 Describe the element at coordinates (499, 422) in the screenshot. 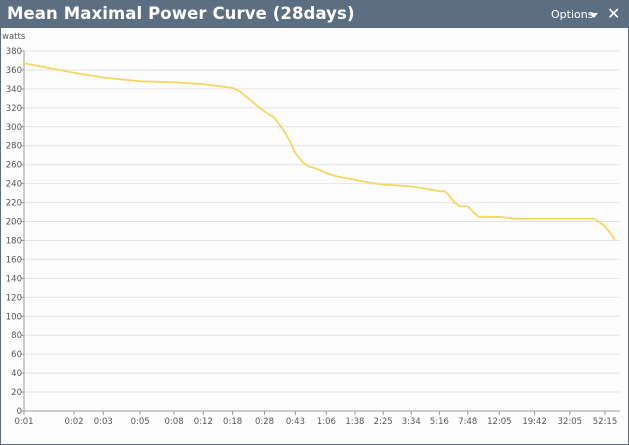

I see `x-tick-label: 12:05` at that location.